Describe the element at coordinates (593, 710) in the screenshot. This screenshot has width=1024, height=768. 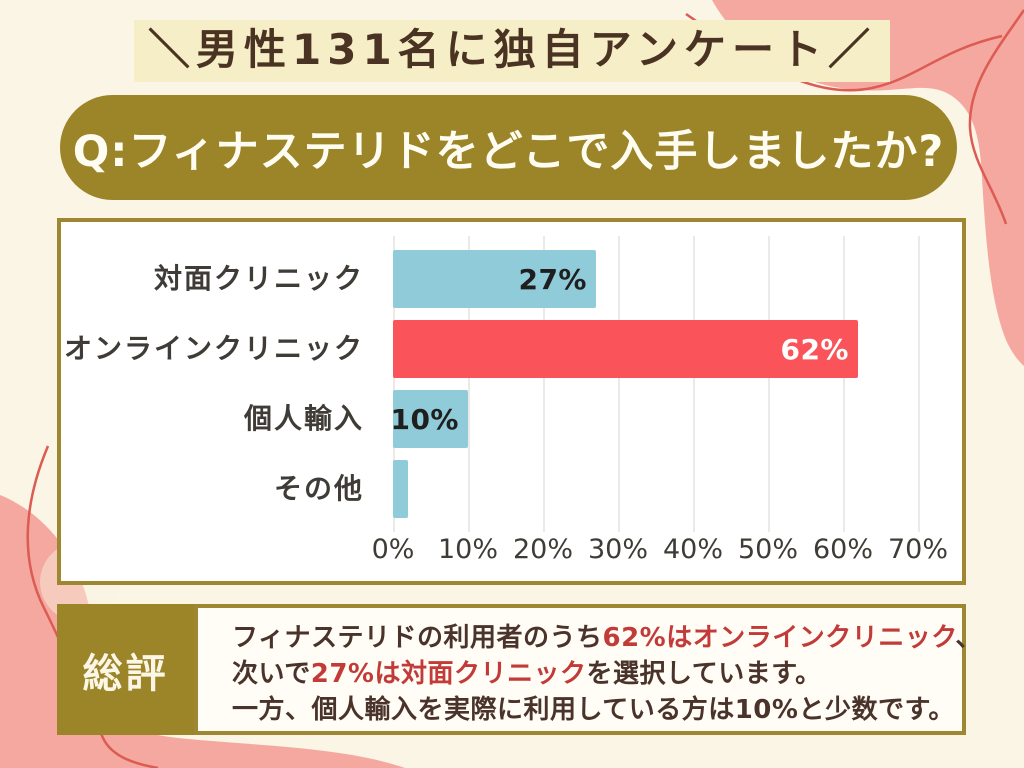
I see `summary-segment: 一方、個人輸入を実際に利用している方は10%と少数です。` at that location.